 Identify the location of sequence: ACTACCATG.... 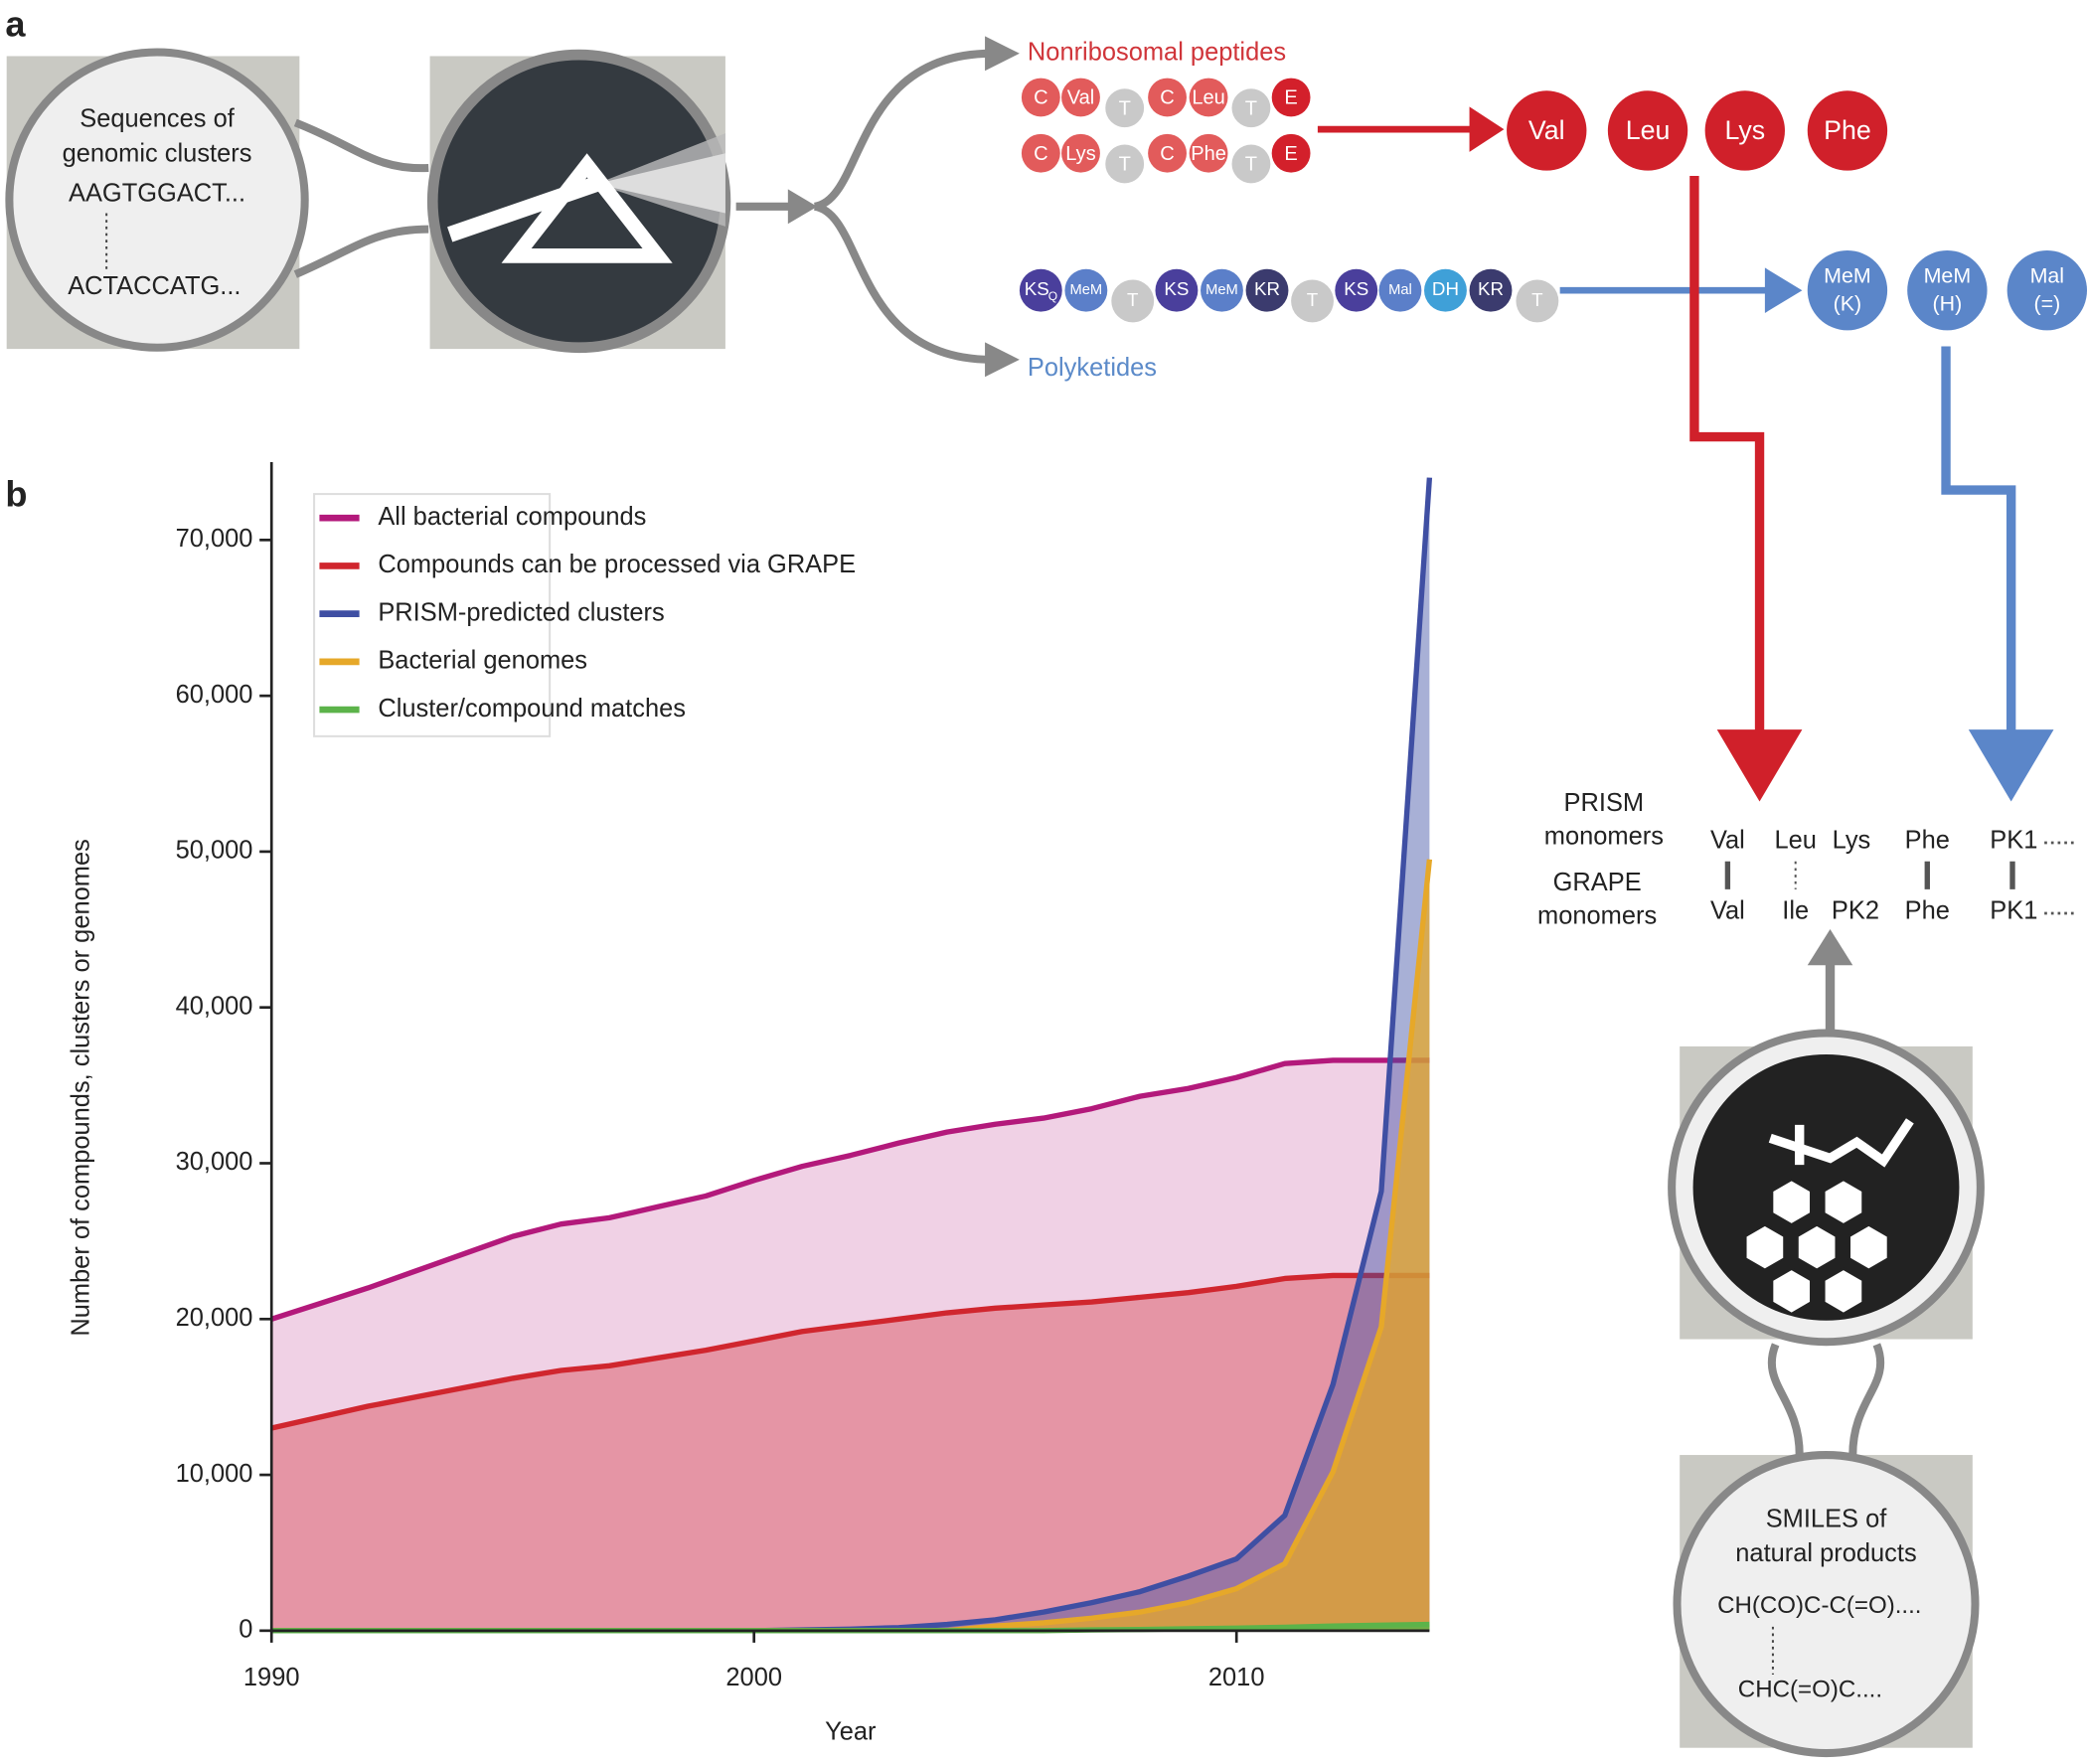
(154, 286).